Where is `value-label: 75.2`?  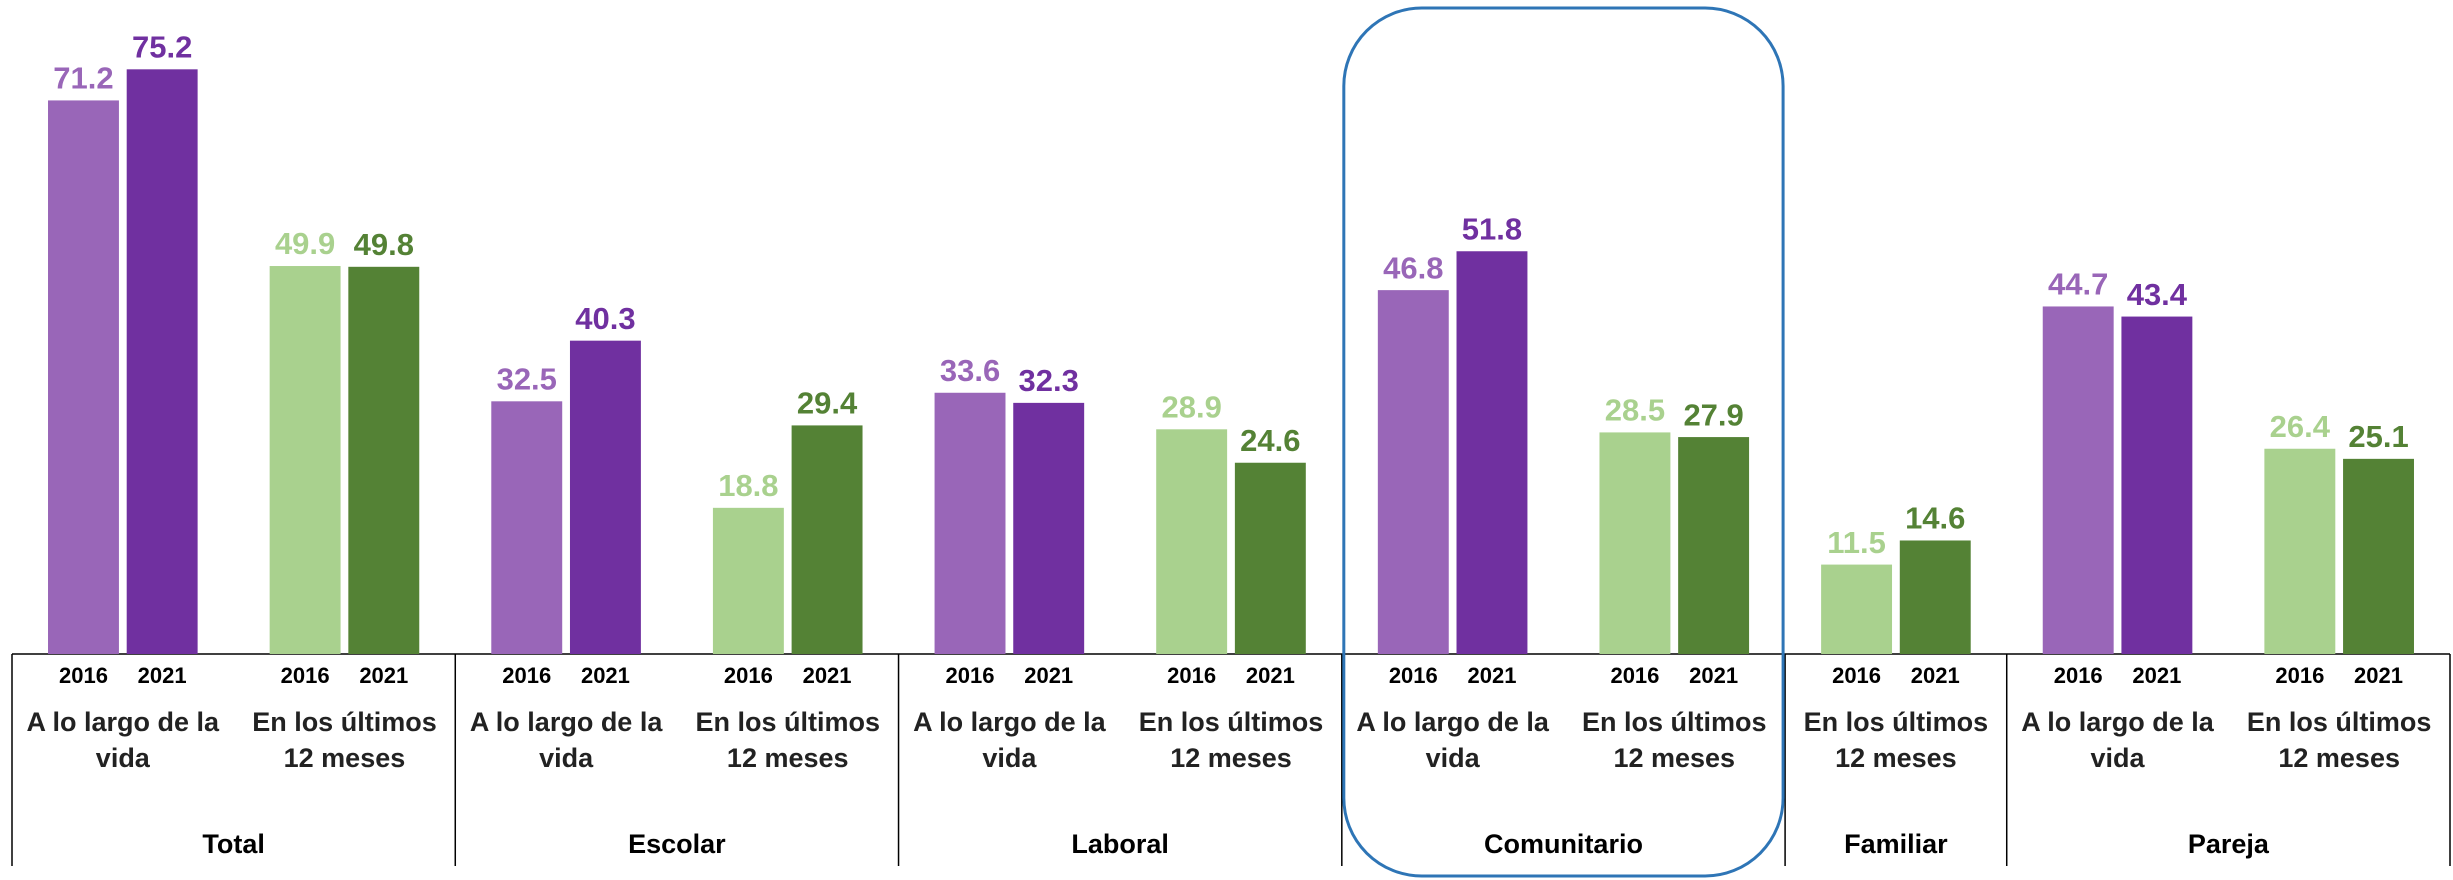
value-label: 75.2 is located at coordinates (162, 47).